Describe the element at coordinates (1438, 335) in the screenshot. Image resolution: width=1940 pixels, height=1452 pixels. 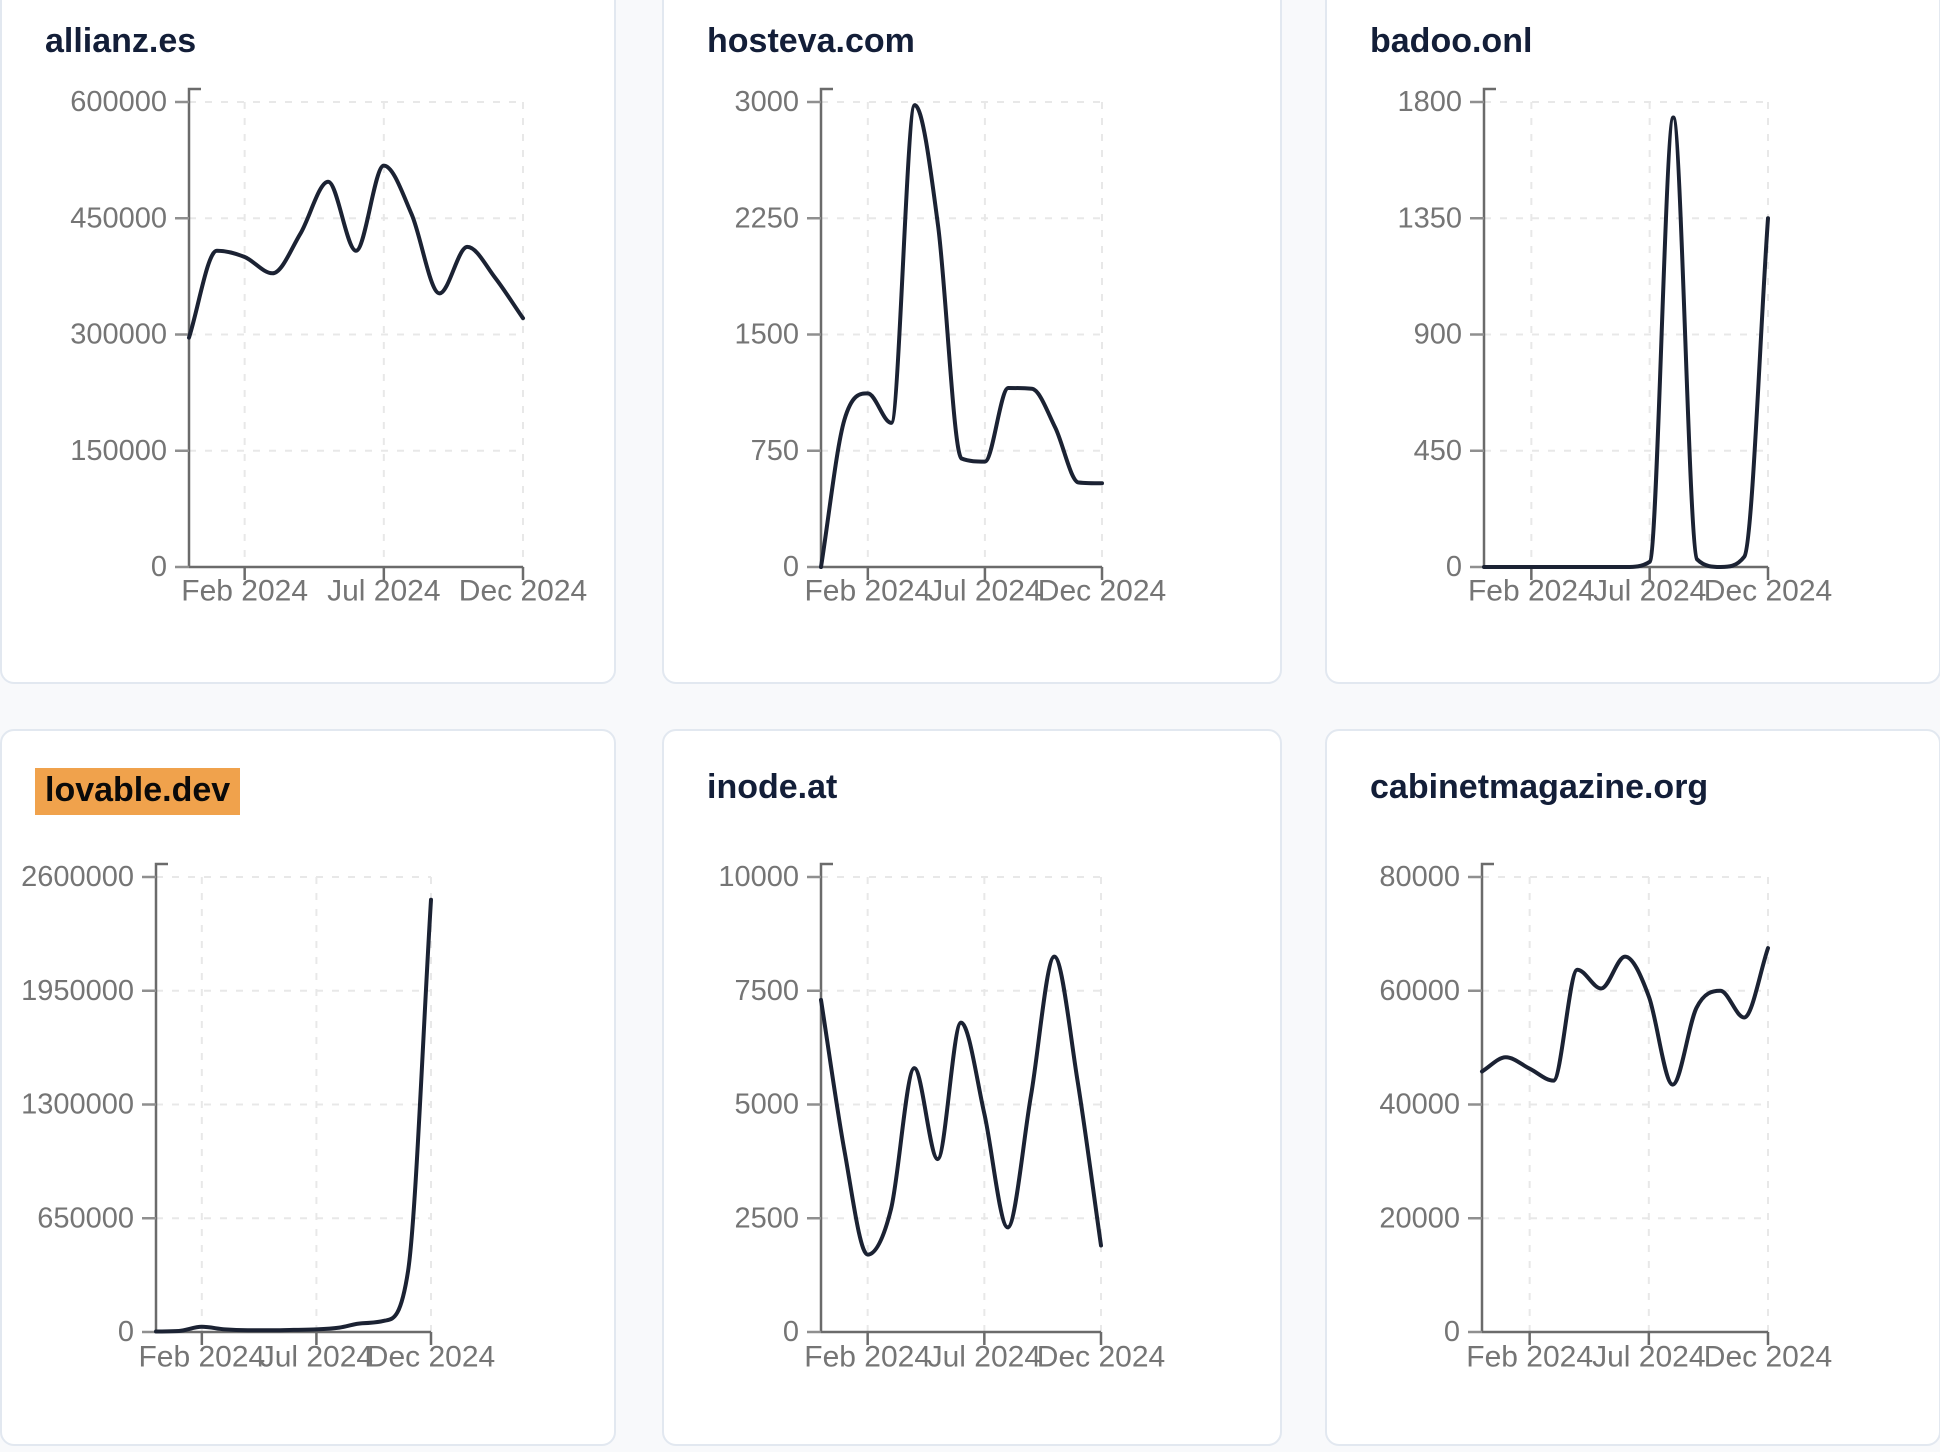
I see `y-tick-label: 900` at that location.